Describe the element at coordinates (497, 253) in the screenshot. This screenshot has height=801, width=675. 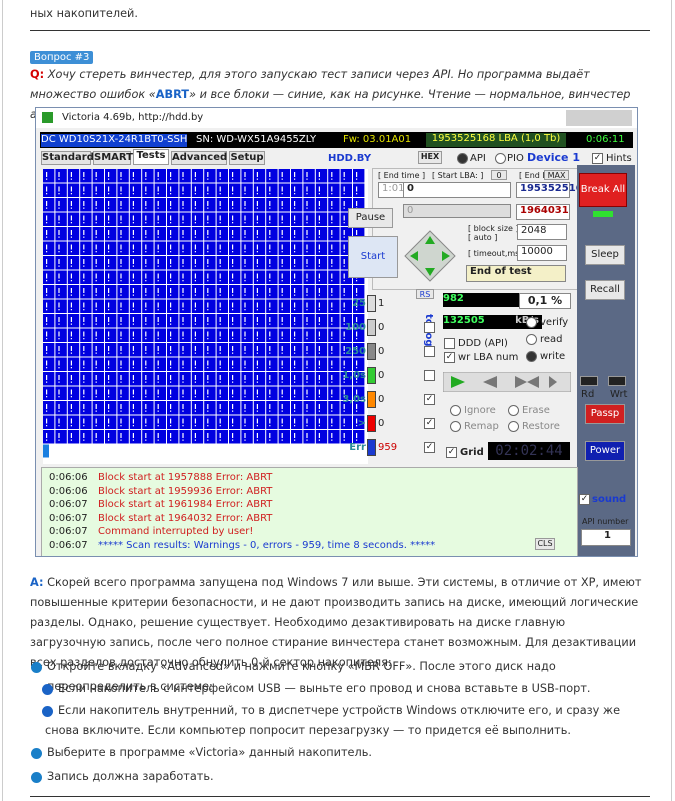
I see `label: [ timeout,ms ]` at that location.